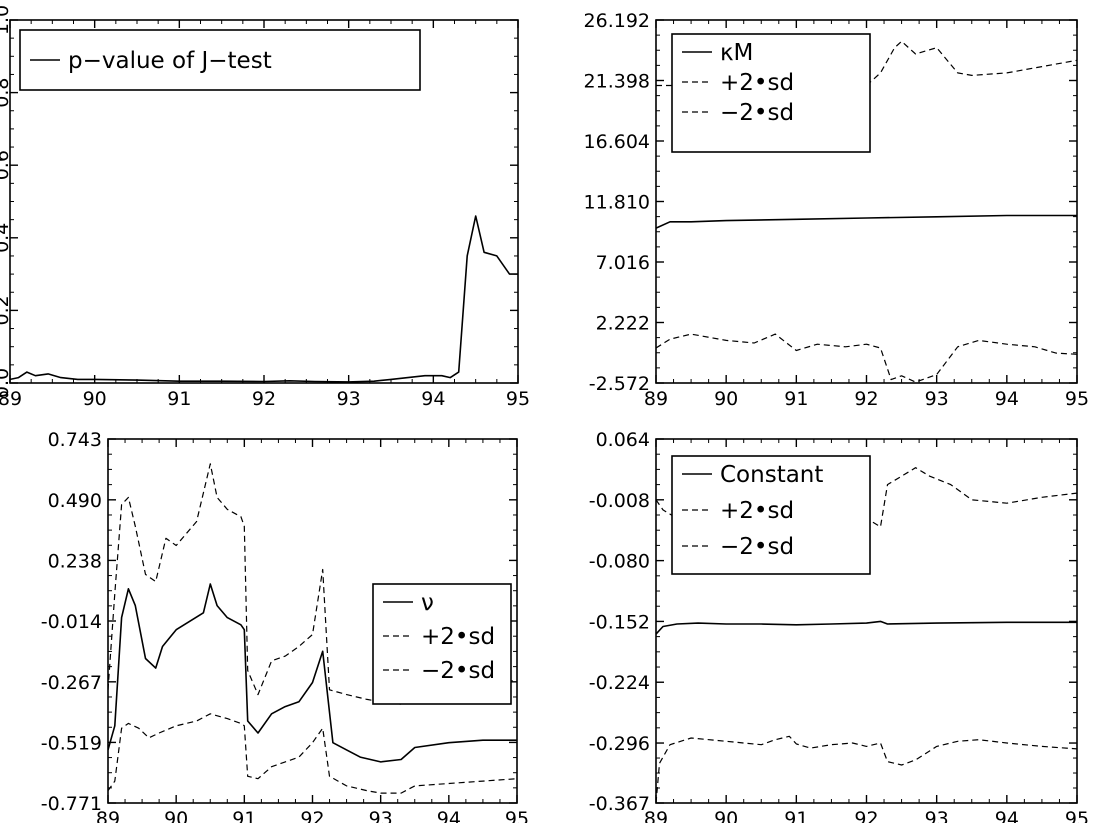  What do you see at coordinates (6, 238) in the screenshot?
I see `y-tick-label: 0.4` at bounding box center [6, 238].